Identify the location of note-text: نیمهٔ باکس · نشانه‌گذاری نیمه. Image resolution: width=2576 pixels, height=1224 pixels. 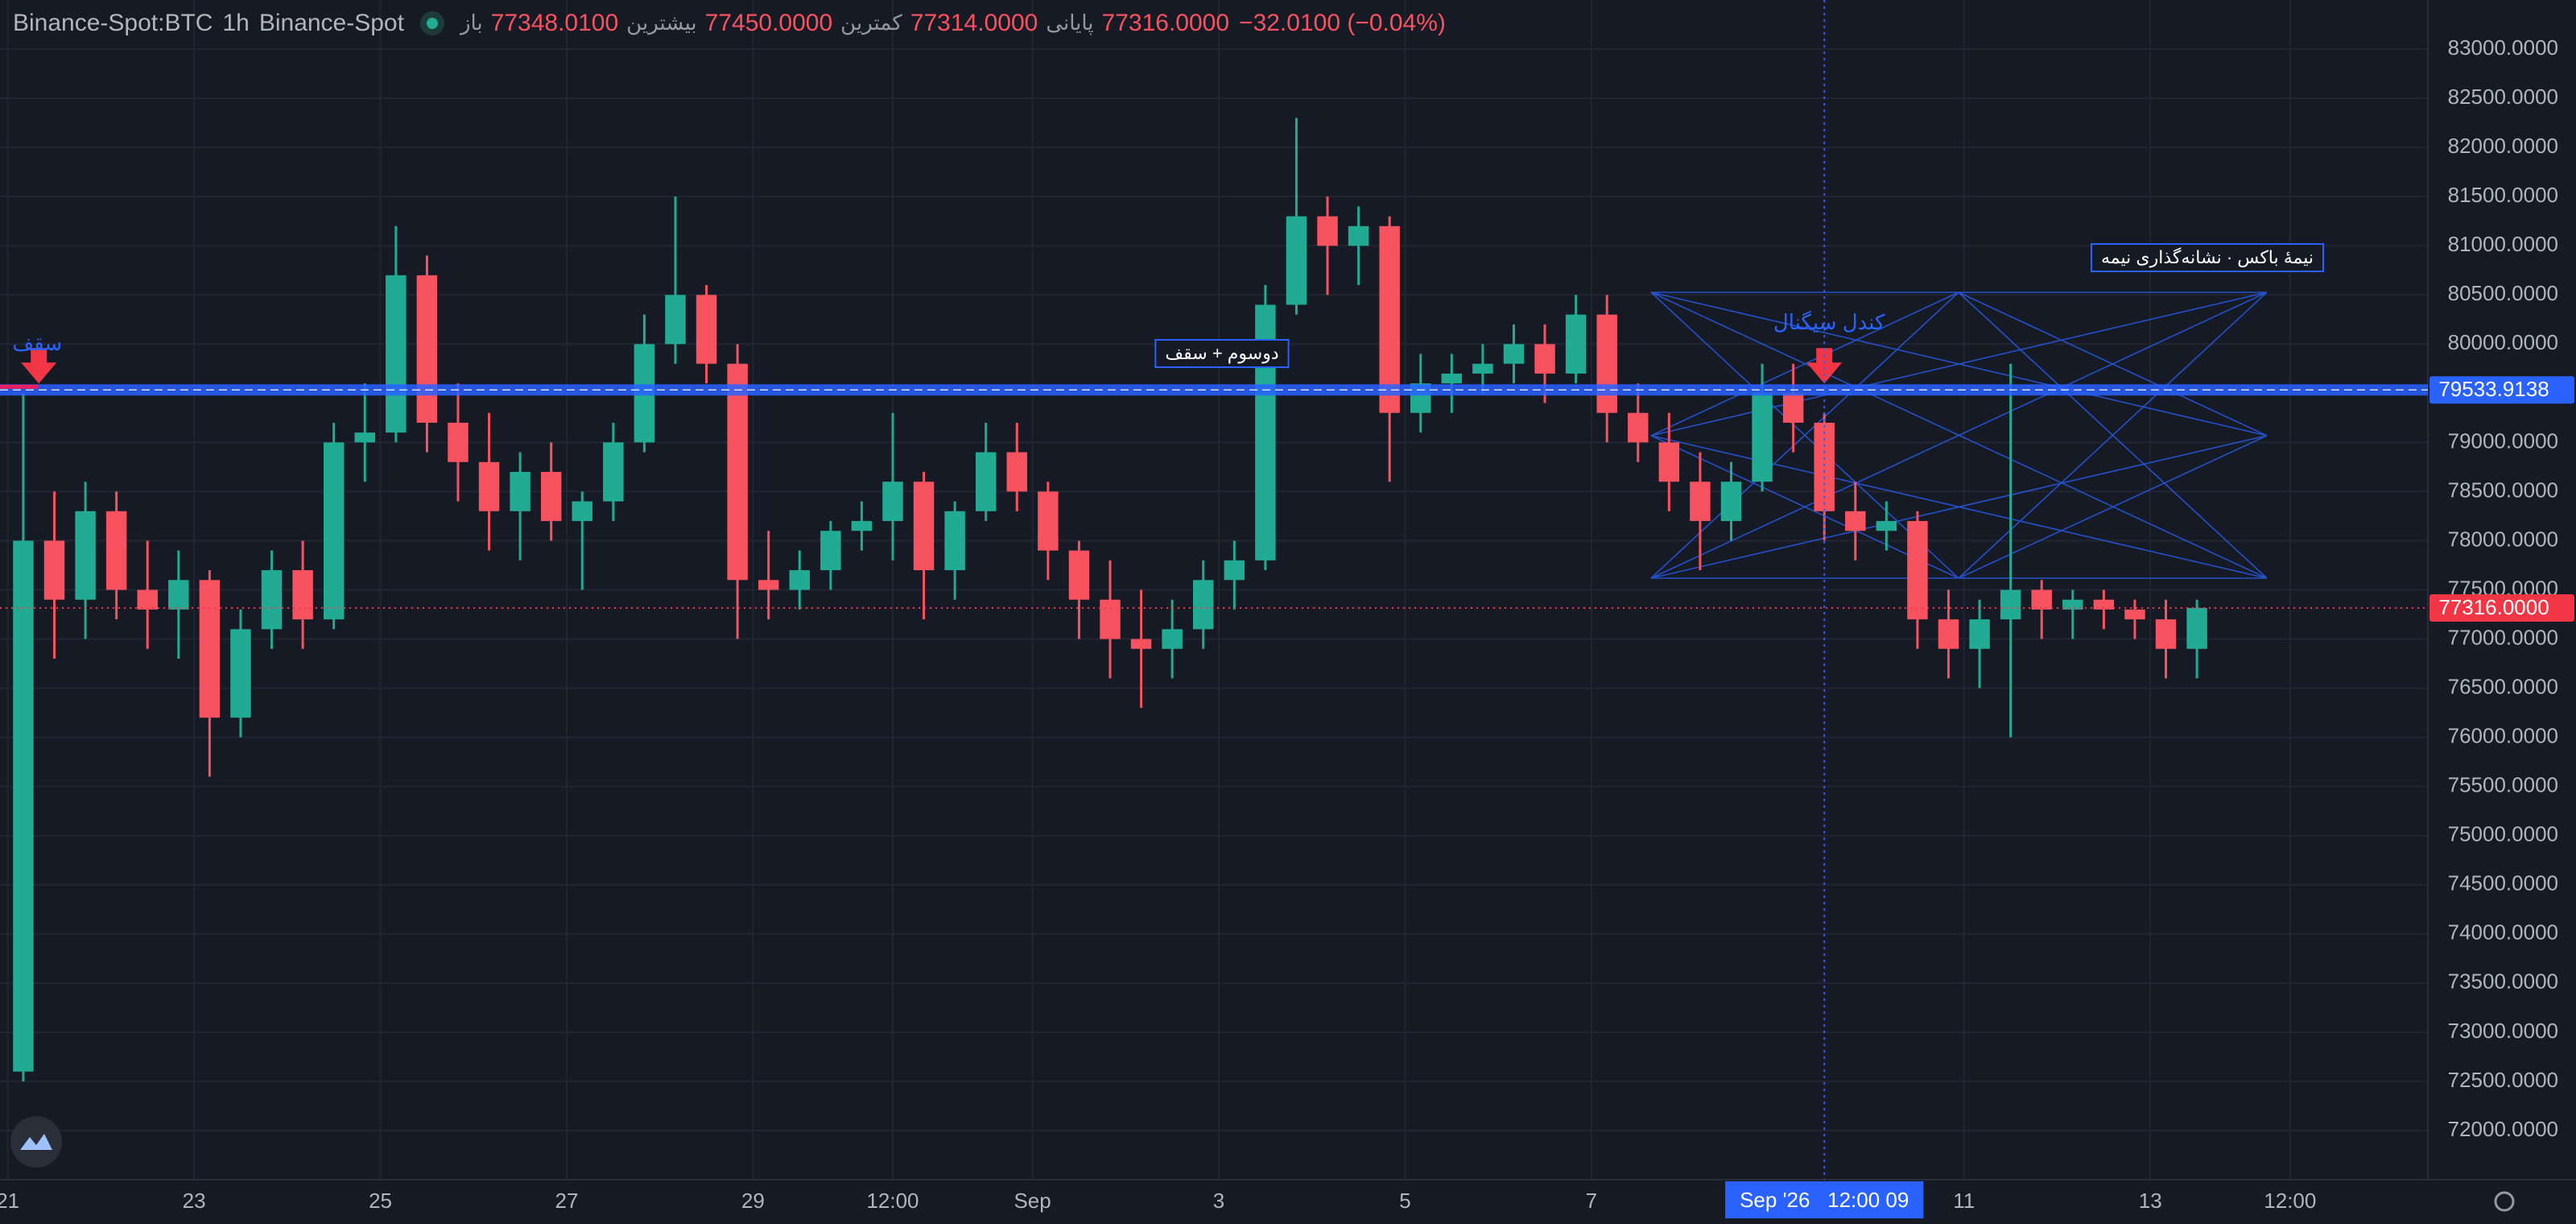
(2207, 257).